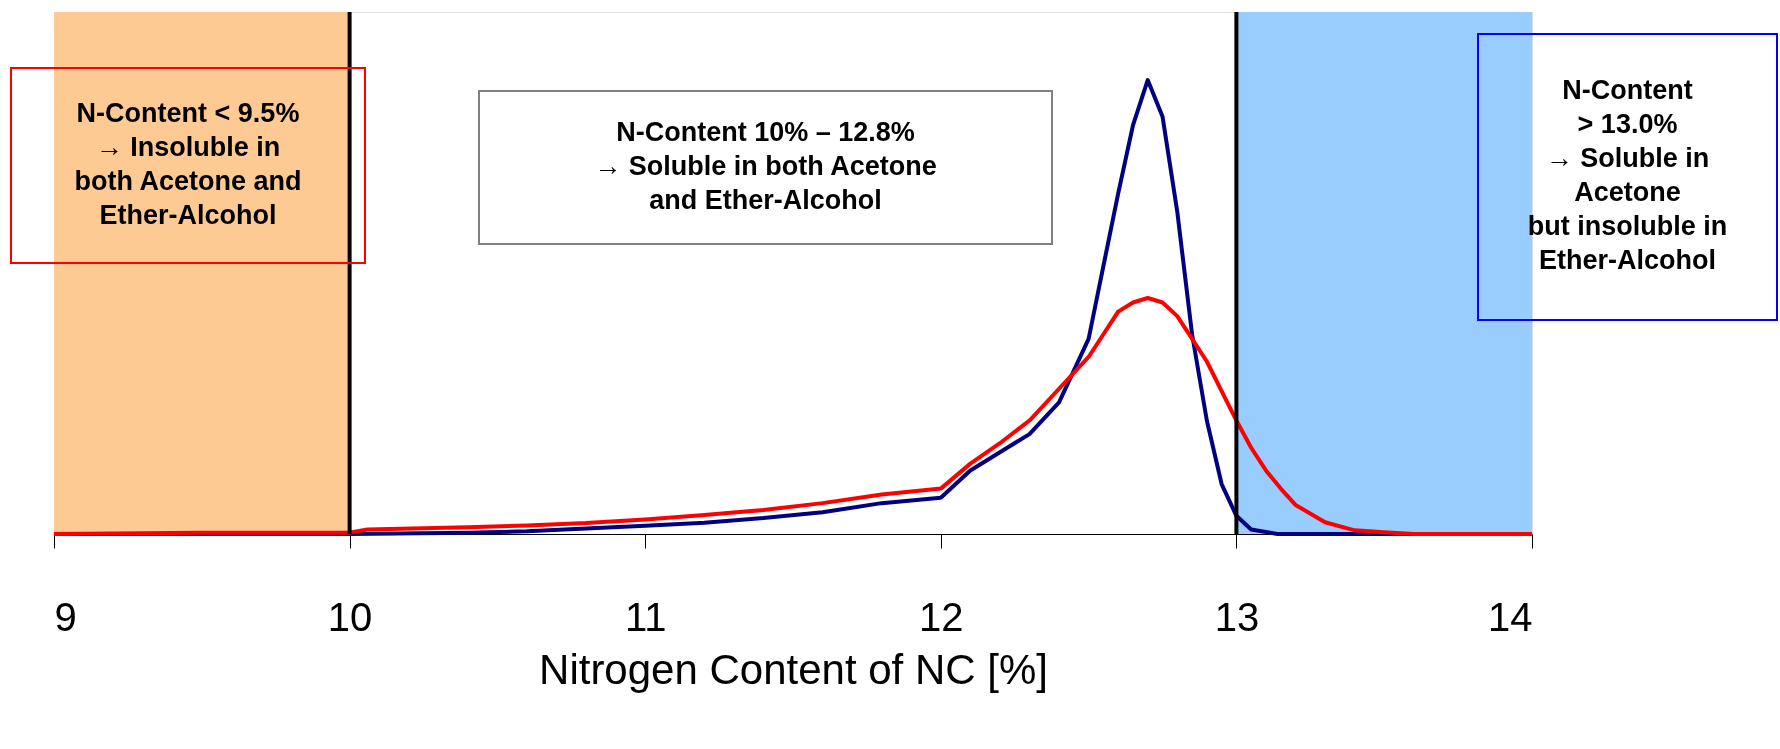 This screenshot has width=1780, height=749. I want to click on x-tick-label: 9, so click(65, 616).